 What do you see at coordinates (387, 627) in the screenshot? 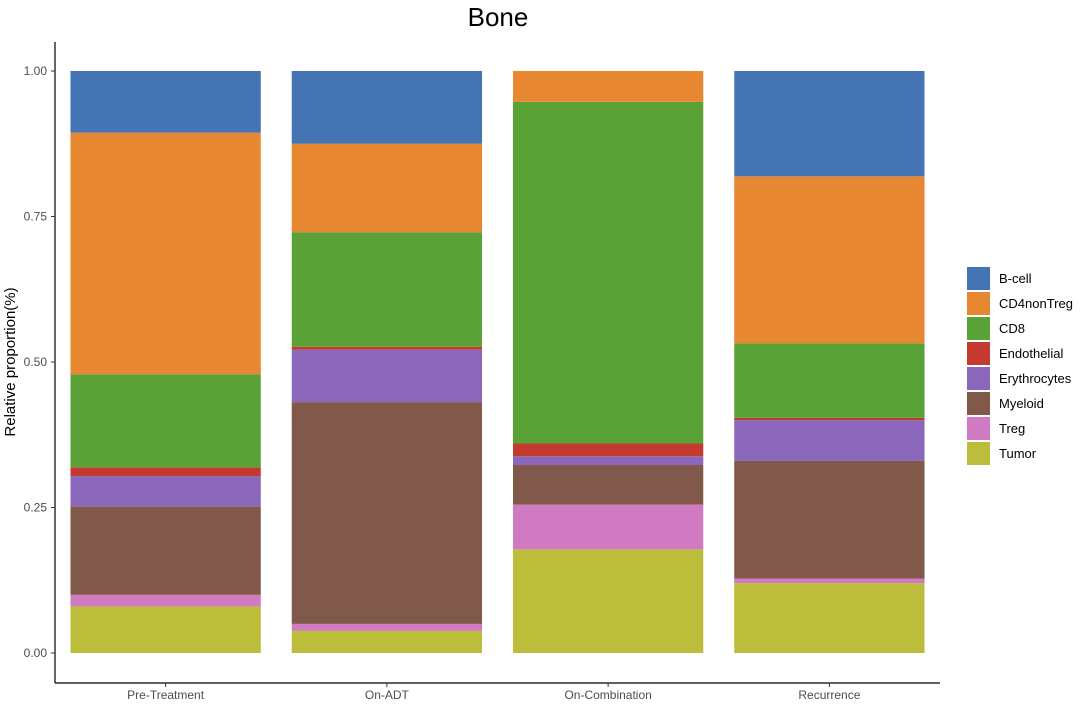
I see `bar-on-adt-treg` at bounding box center [387, 627].